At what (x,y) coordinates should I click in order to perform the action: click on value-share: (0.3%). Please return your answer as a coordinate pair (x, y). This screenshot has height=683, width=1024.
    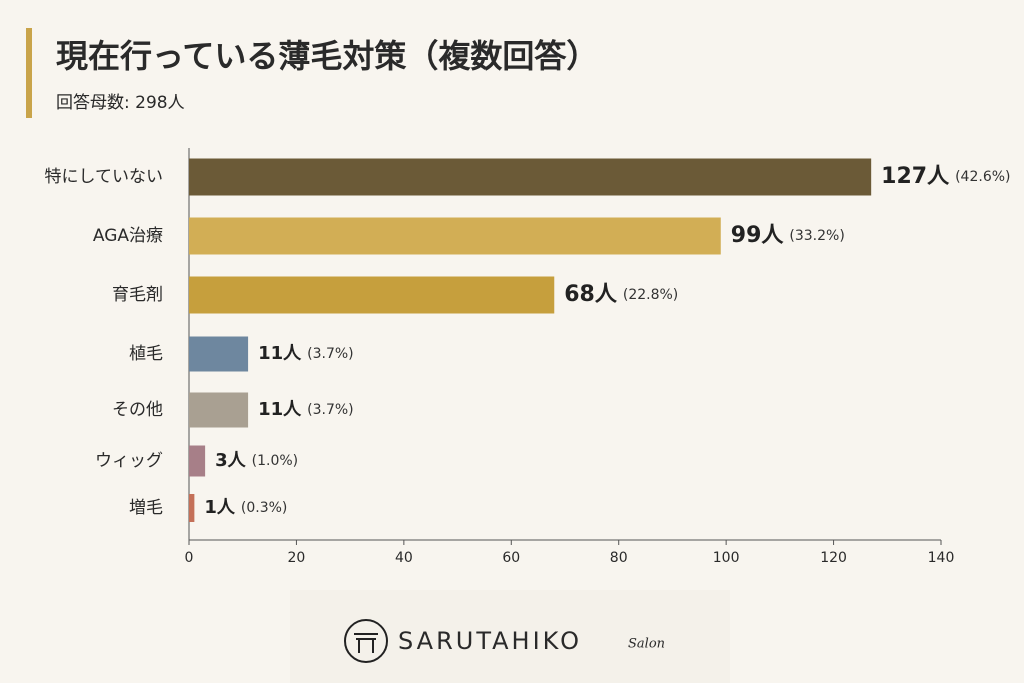
    Looking at the image, I should click on (264, 508).